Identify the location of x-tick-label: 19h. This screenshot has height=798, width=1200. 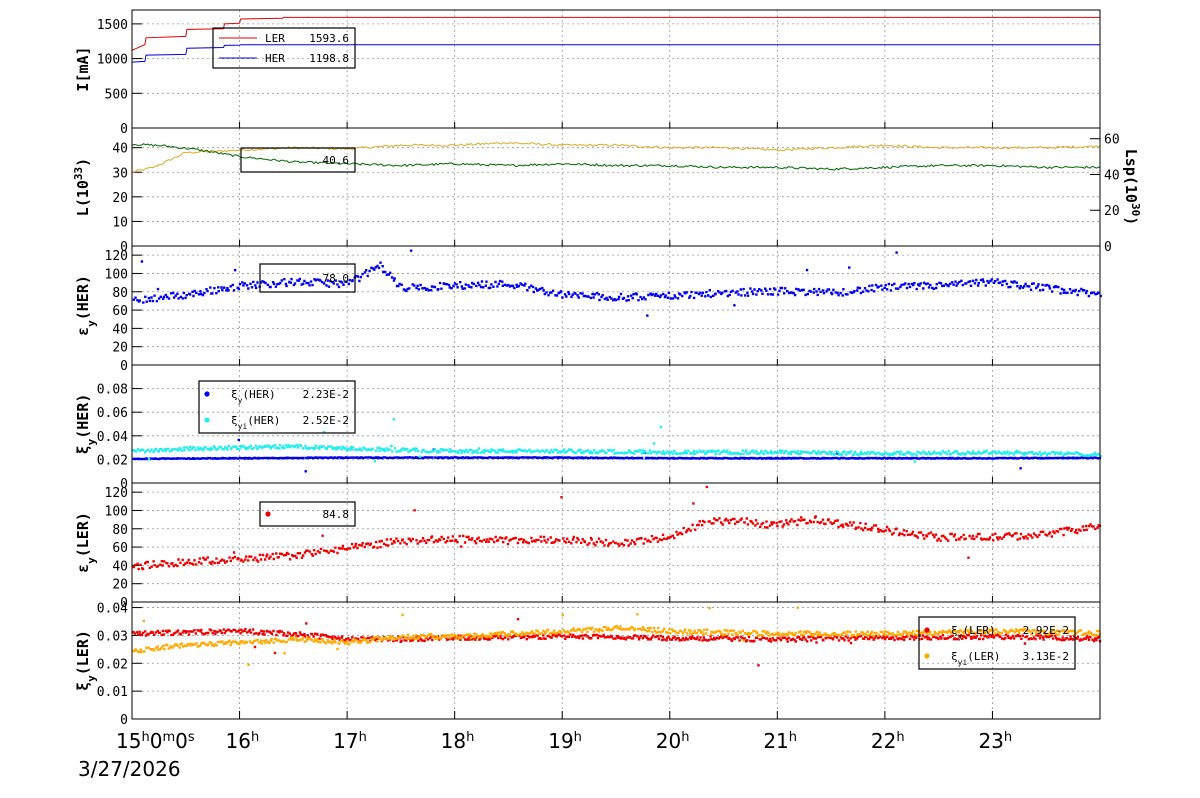
(565, 741).